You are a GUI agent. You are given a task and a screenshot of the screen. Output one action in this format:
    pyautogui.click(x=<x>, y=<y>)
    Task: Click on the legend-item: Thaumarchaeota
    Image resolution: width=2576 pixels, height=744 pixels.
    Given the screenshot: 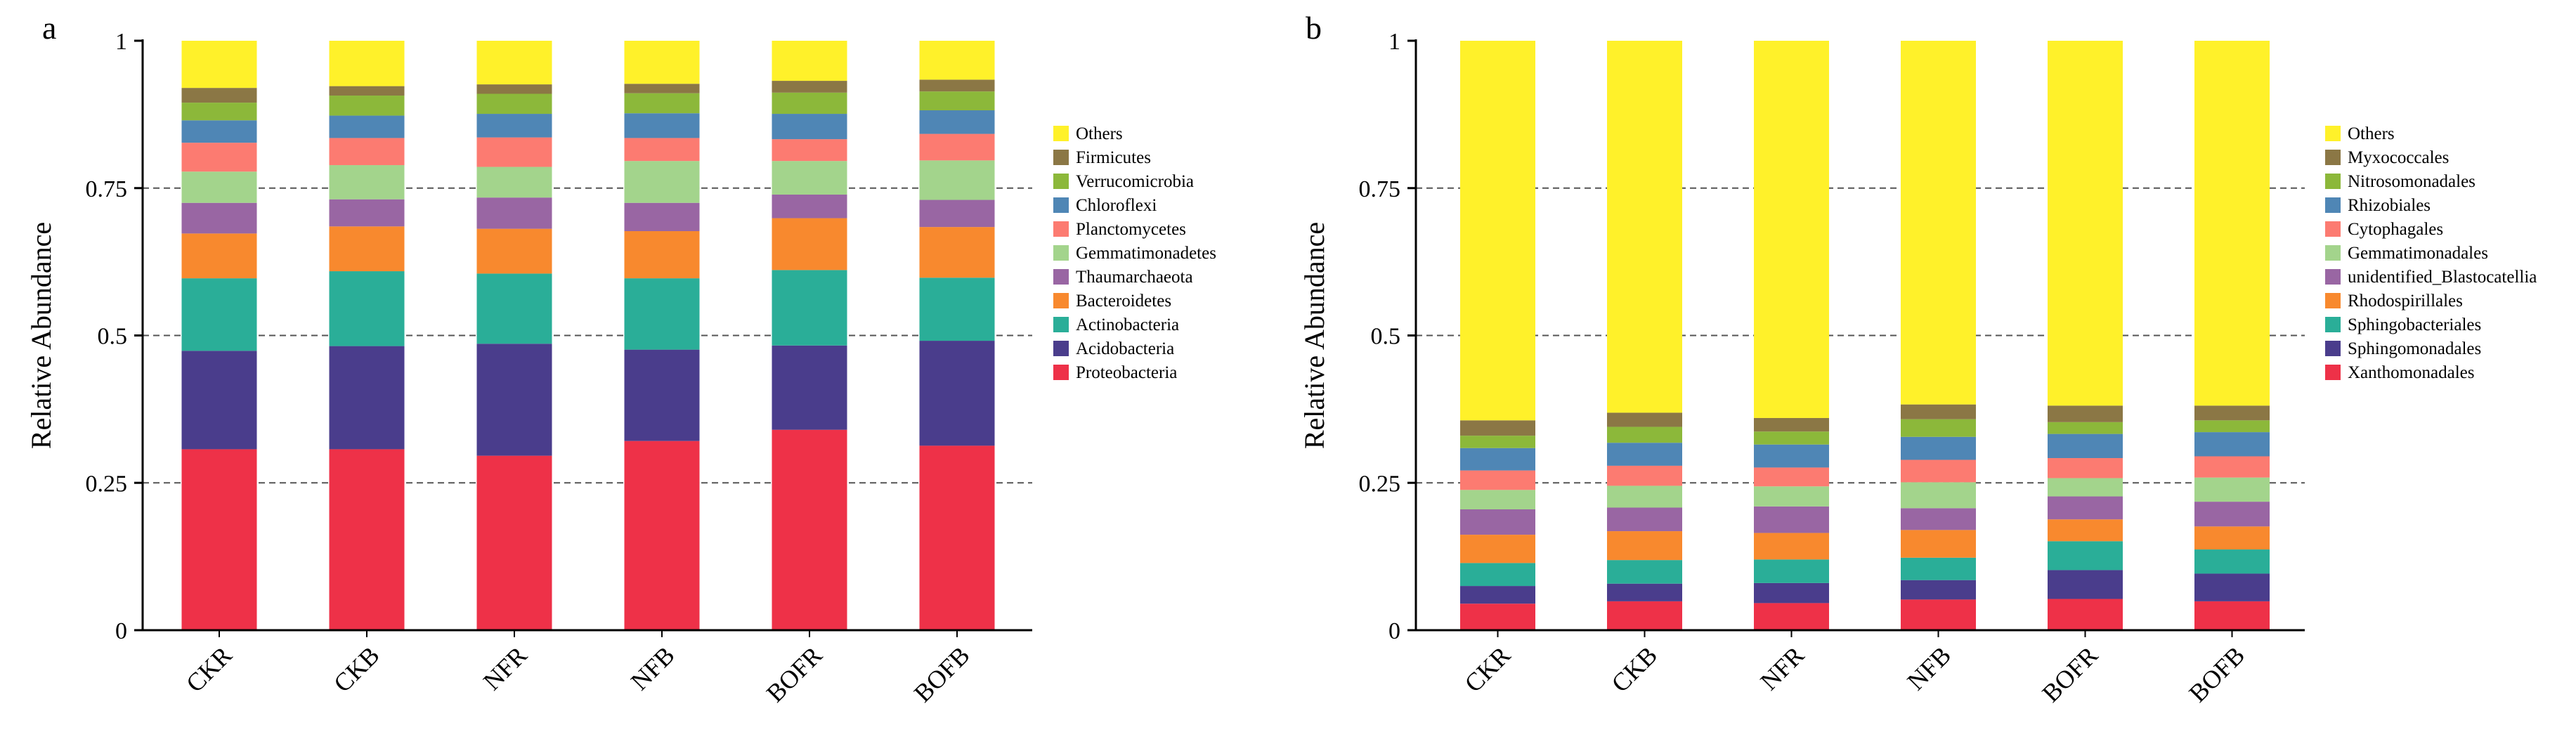 What is the action you would take?
    pyautogui.click(x=1123, y=277)
    